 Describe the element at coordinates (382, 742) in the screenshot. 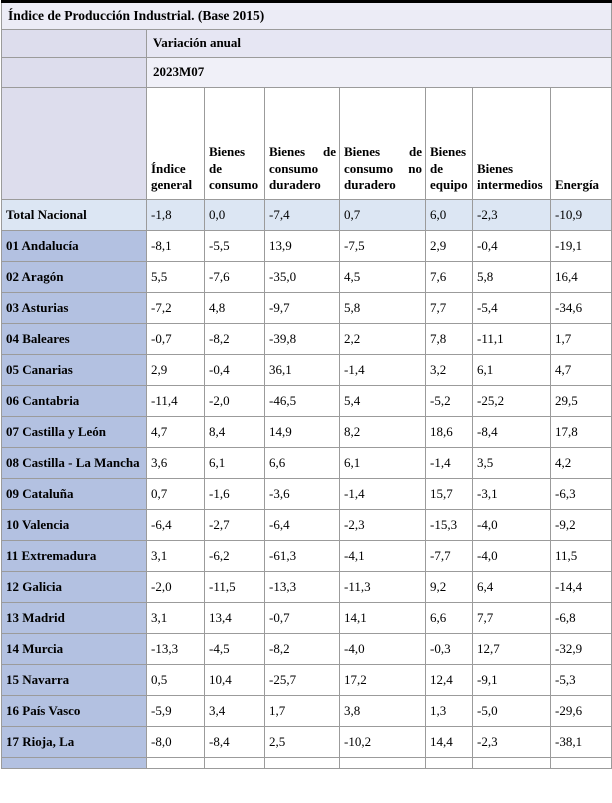

I see `value-cell: -10,2` at that location.